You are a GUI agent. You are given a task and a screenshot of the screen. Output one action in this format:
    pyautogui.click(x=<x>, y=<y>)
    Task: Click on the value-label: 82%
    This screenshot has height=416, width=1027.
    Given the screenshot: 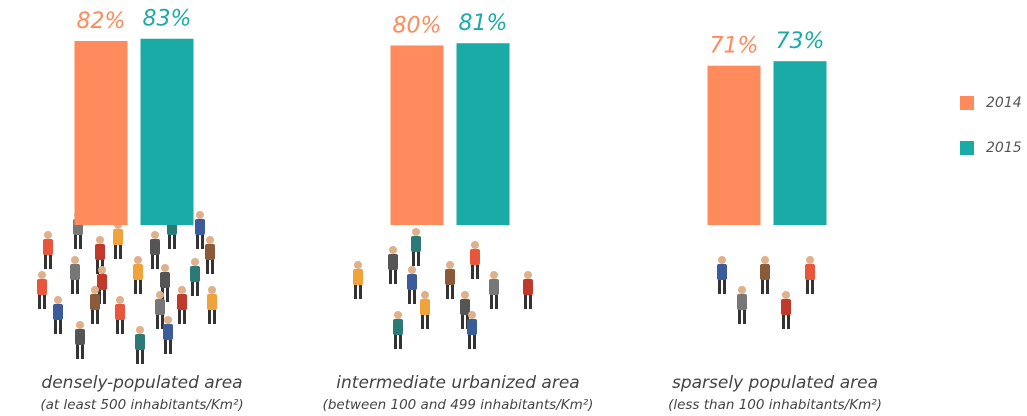 What is the action you would take?
    pyautogui.click(x=101, y=21)
    